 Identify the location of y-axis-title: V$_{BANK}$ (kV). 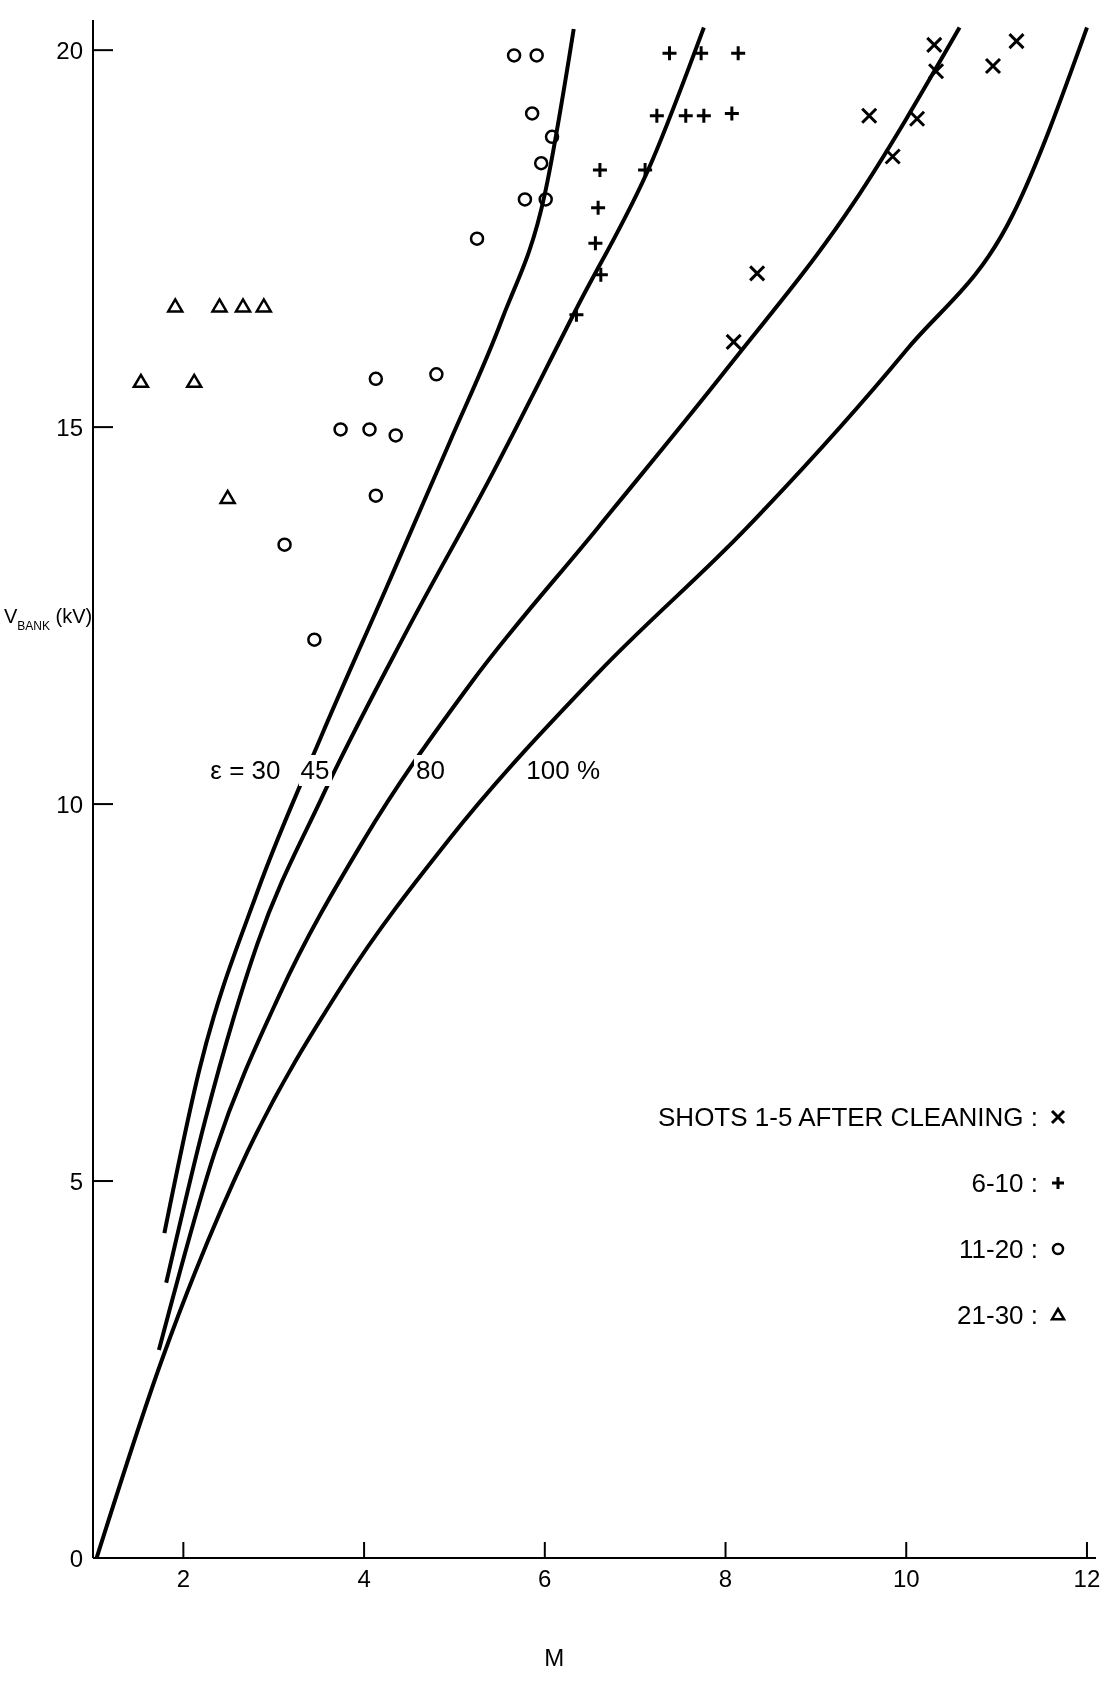
(48, 619).